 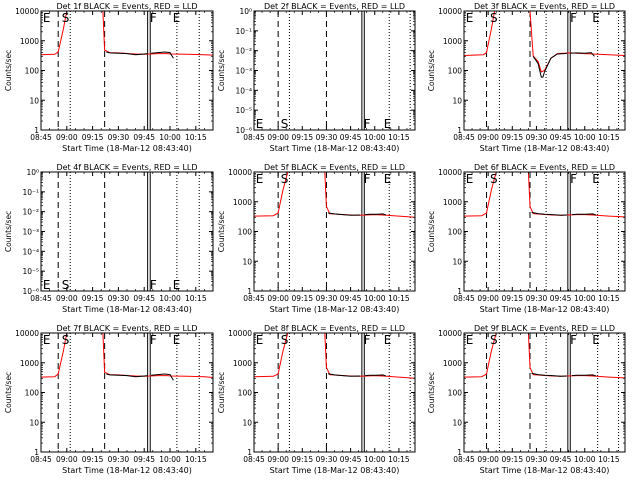 I want to click on panel-title: Det 8f BLACK = Events, RED = LLD, so click(x=334, y=328).